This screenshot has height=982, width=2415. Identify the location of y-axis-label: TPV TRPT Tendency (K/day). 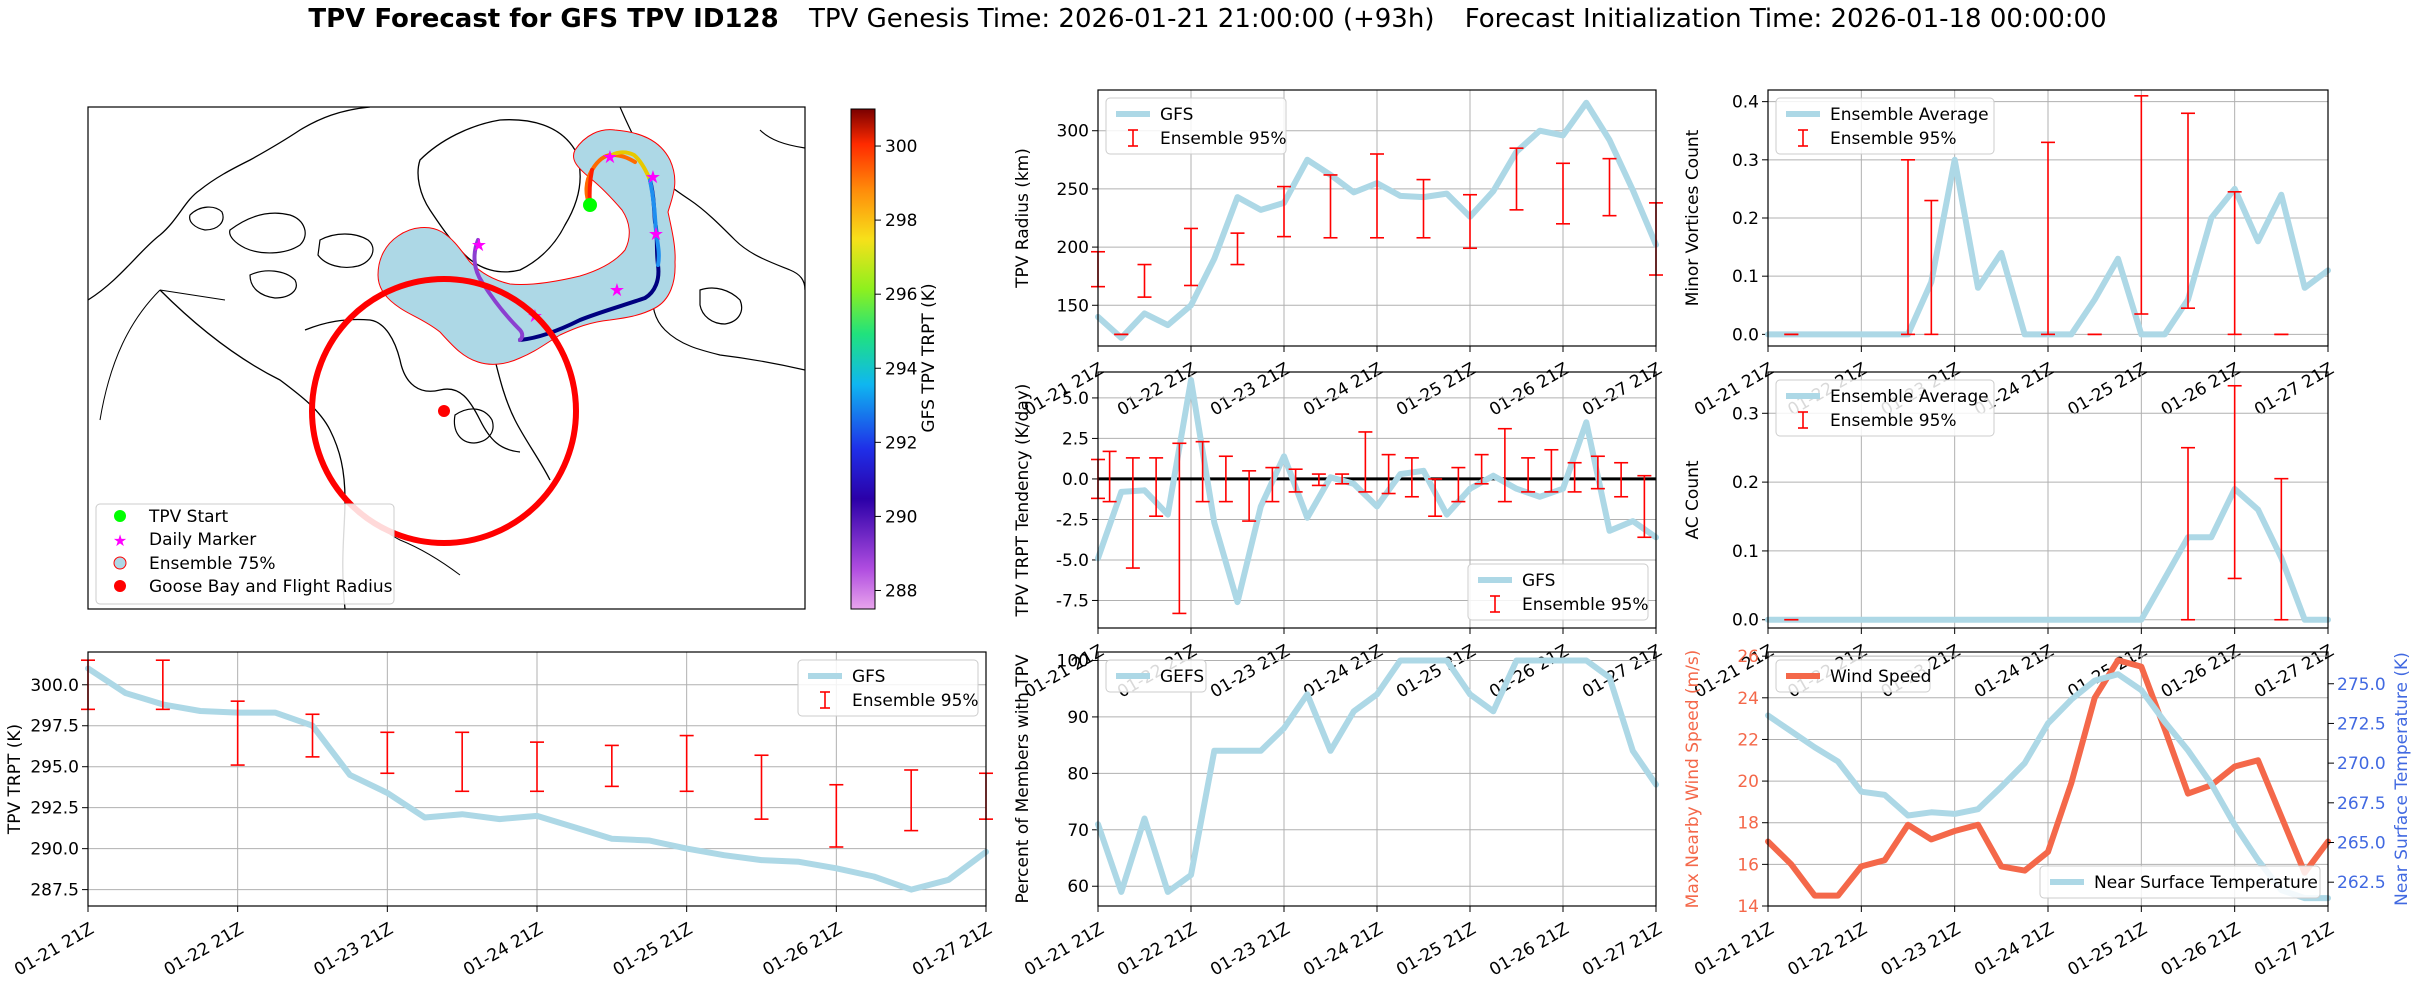
(1023, 501).